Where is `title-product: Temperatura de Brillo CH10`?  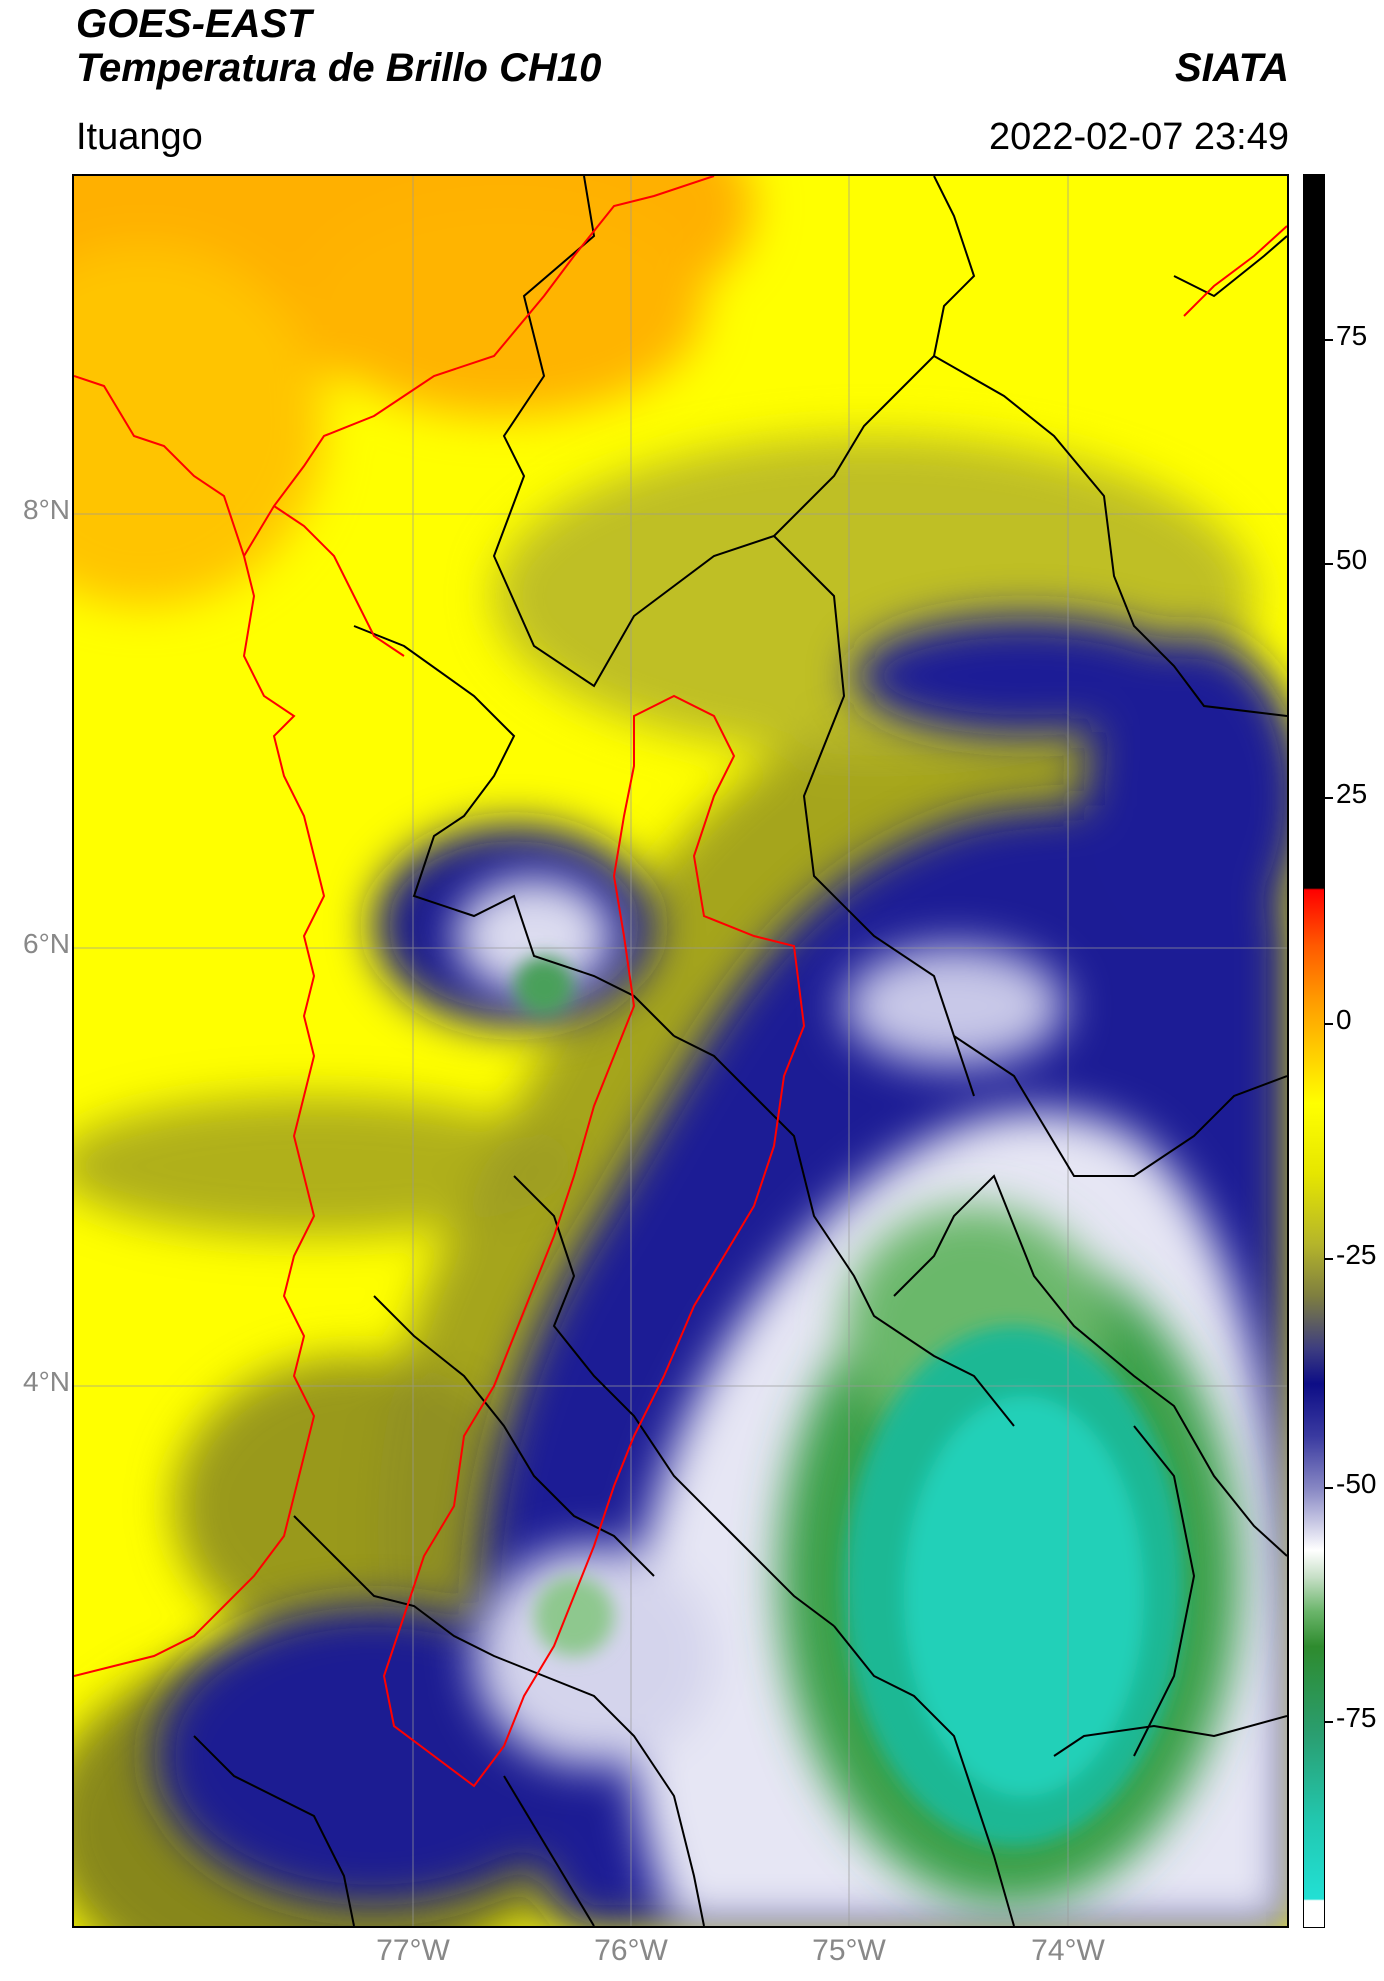
title-product: Temperatura de Brillo CH10 is located at coordinates (339, 68).